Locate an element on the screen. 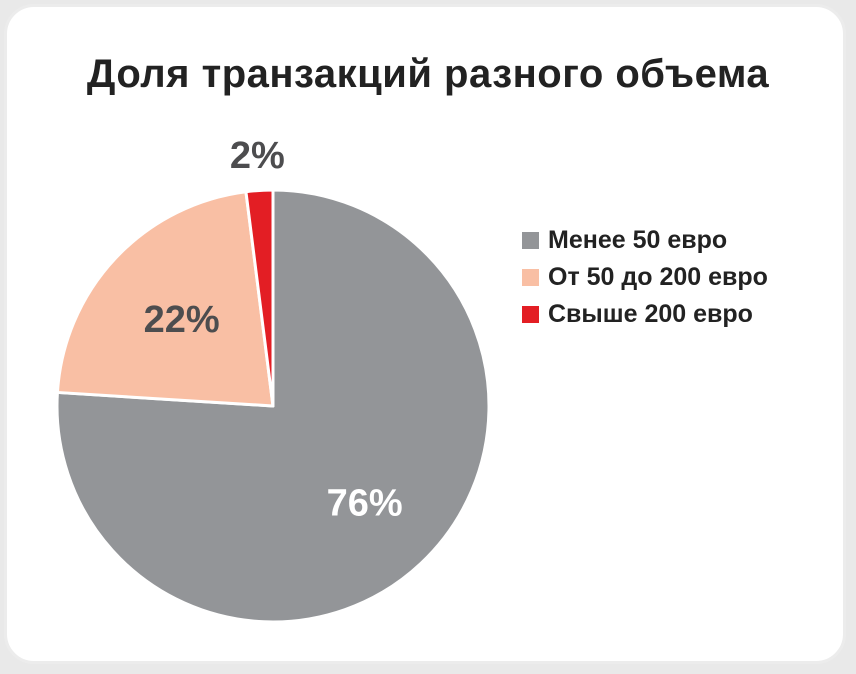 The height and width of the screenshot is (674, 856). pie-label-over-200: 2% is located at coordinates (257, 156).